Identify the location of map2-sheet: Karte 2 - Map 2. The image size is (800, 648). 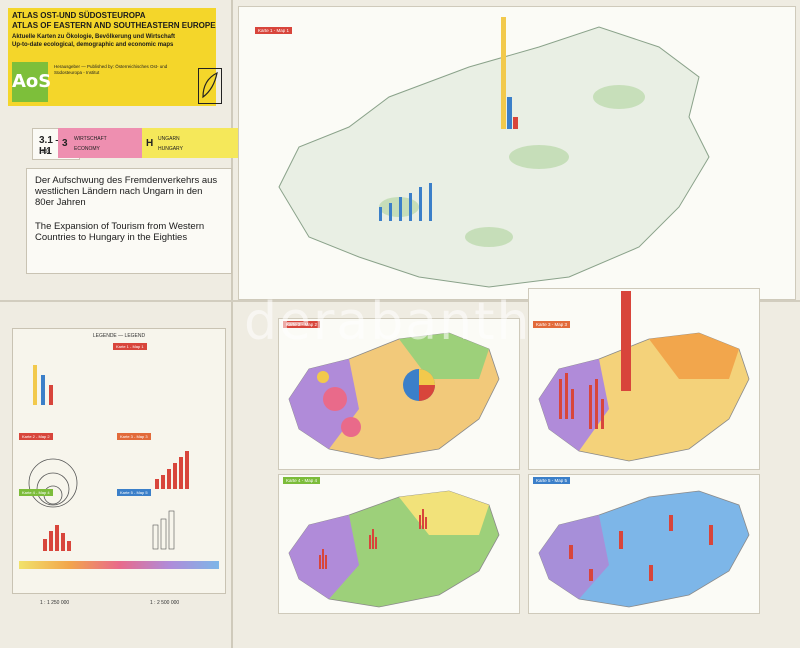
(399, 394).